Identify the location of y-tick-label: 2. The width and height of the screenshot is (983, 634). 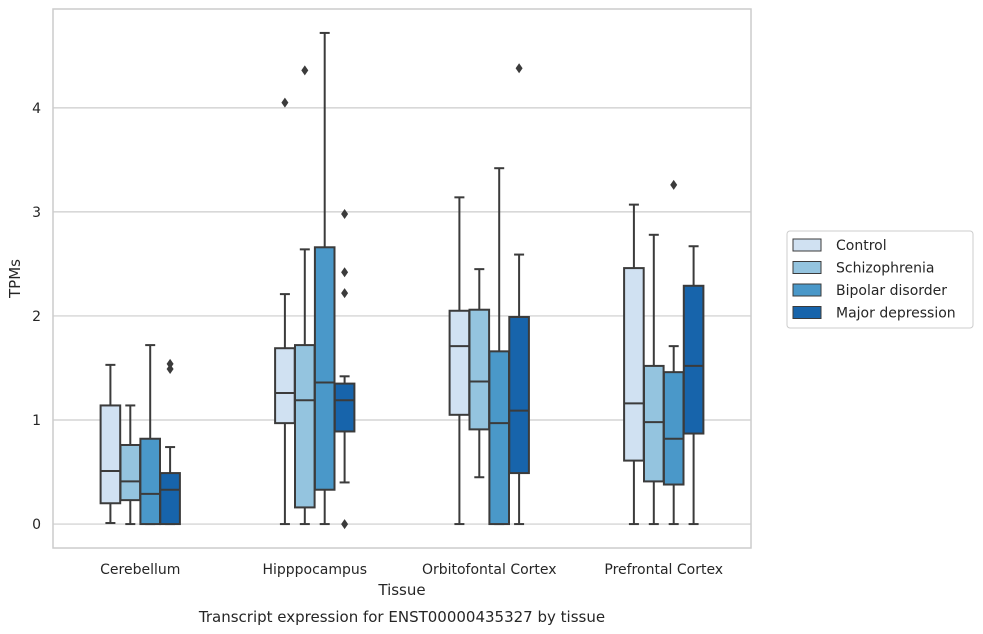
(36, 317).